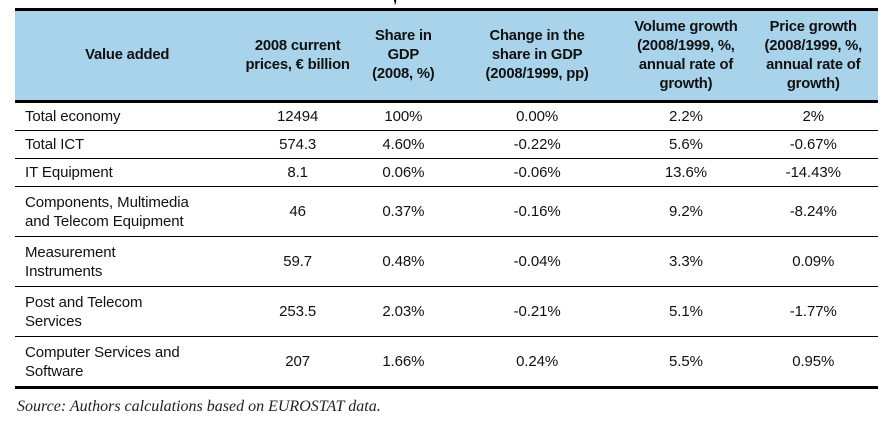 Image resolution: width=887 pixels, height=431 pixels. Describe the element at coordinates (395, 3) in the screenshot. I see `cropped-text-artifact: ,` at that location.